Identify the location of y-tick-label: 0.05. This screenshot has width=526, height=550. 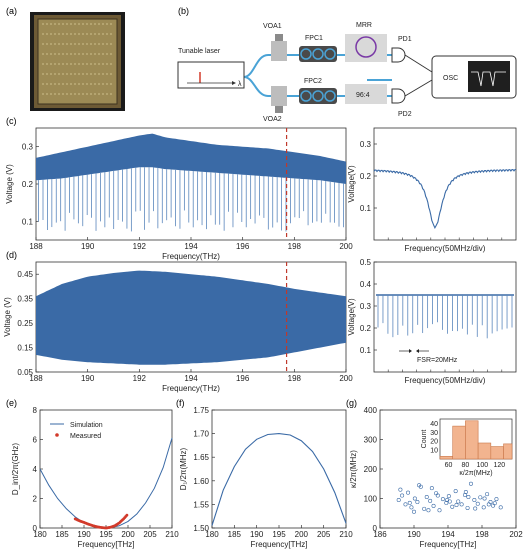
(25, 372).